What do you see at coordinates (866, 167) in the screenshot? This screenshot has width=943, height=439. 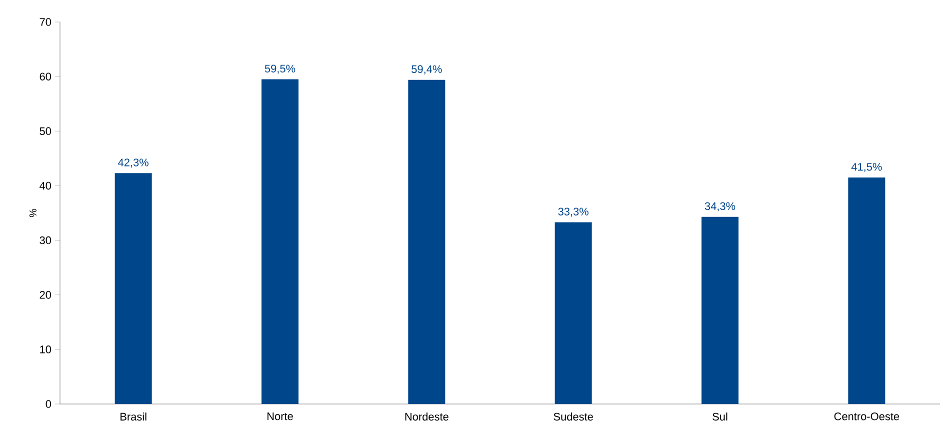 I see `data-label: 41,5%` at bounding box center [866, 167].